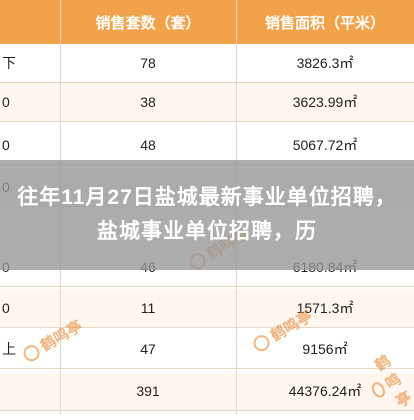 The height and width of the screenshot is (420, 414). I want to click on row-area: 3623.99㎡, so click(325, 102).